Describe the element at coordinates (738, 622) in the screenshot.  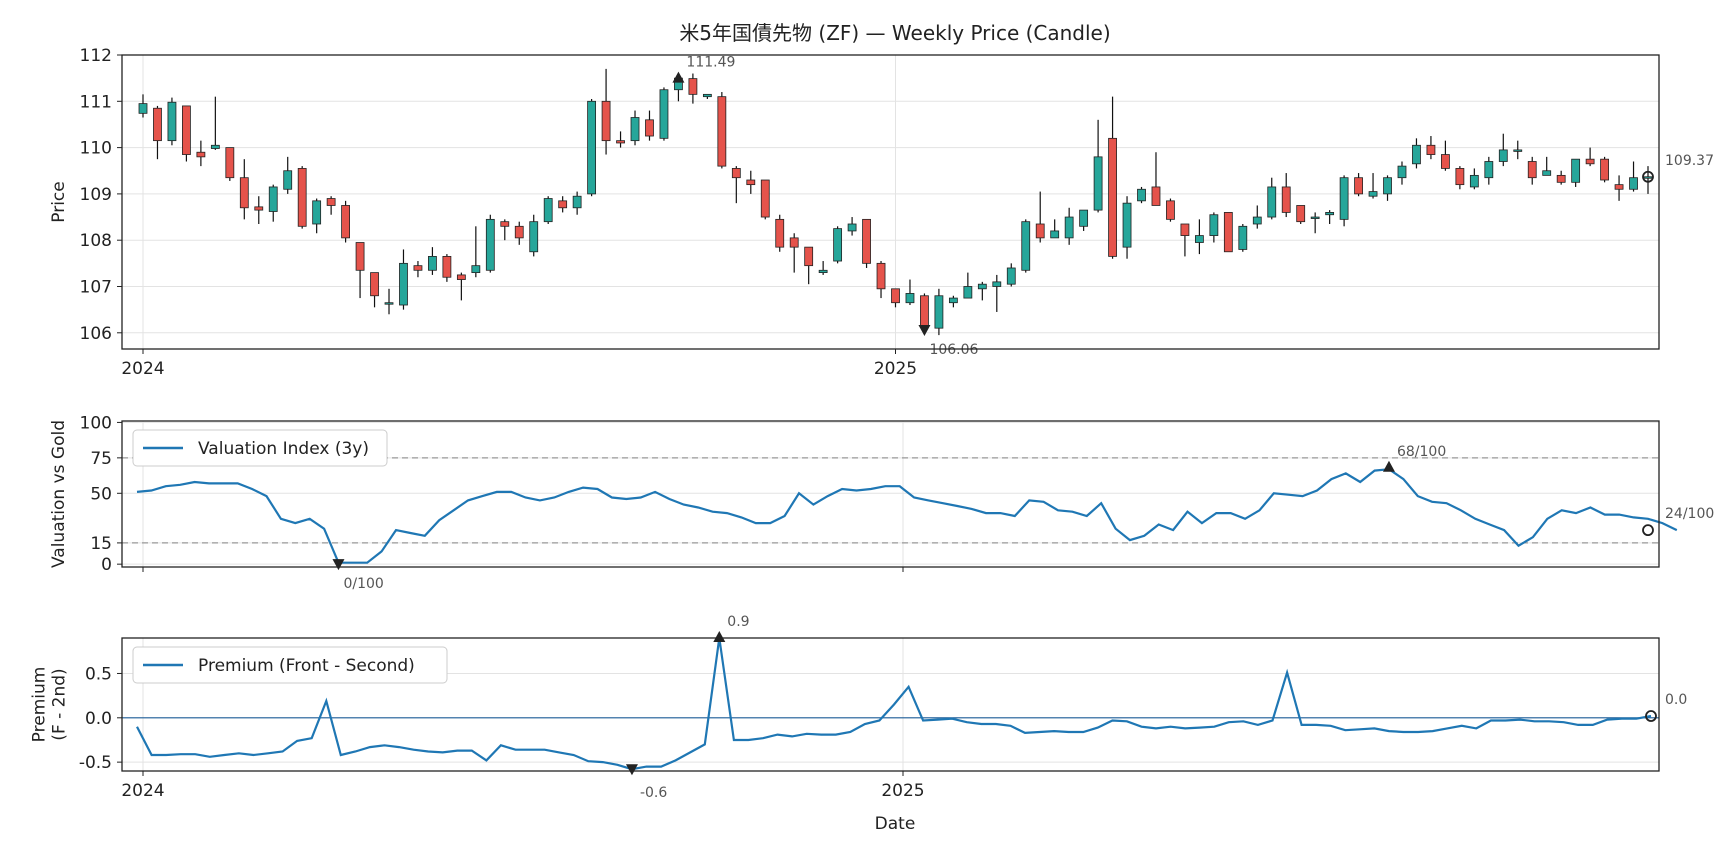
I see `annotation-label: 0.9` at that location.